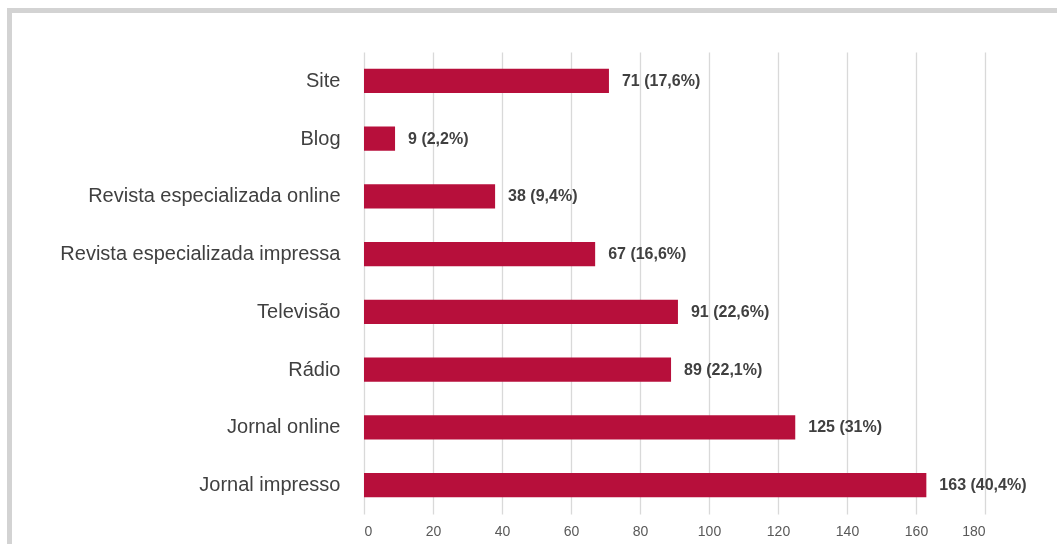 The width and height of the screenshot is (1062, 549). I want to click on y-tick-label: Televisão, so click(299, 310).